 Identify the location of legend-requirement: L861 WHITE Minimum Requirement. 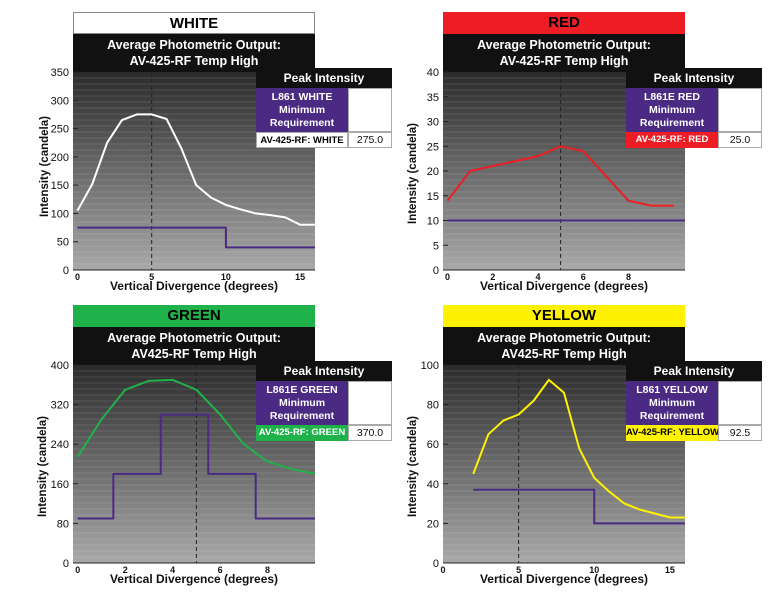
(302, 110).